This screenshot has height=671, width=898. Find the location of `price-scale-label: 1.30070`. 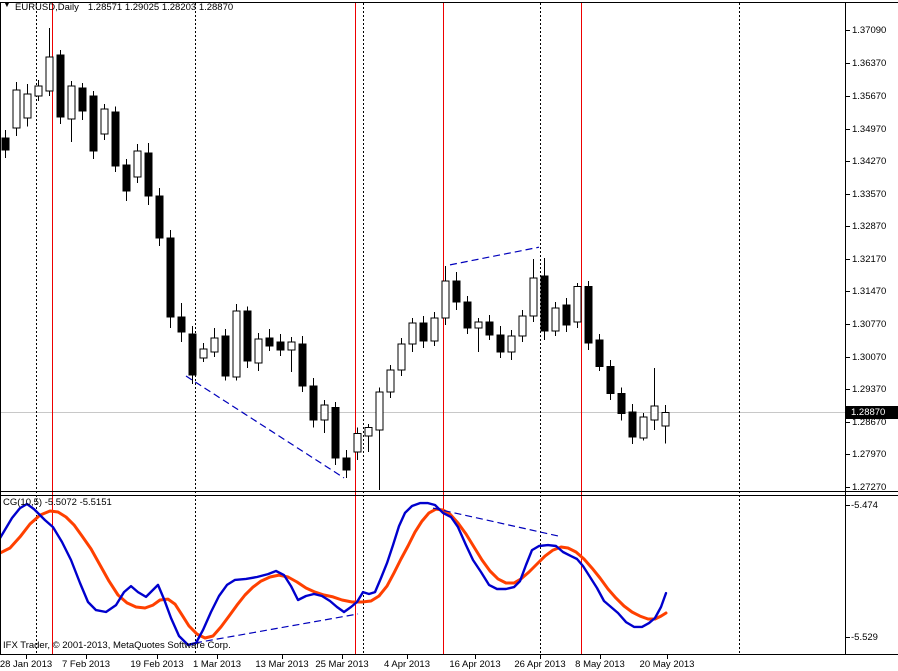

price-scale-label: 1.30070 is located at coordinates (869, 357).